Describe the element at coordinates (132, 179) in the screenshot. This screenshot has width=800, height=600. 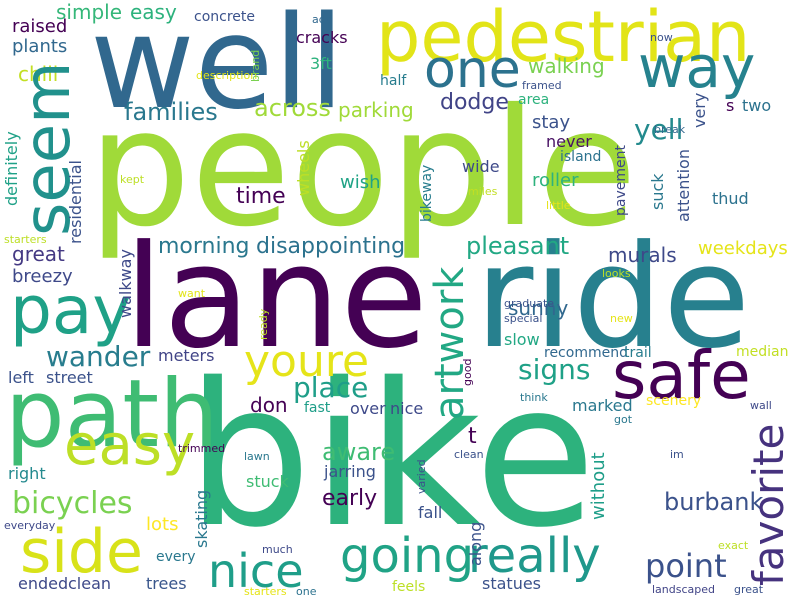
I see `word-cloud-word: kept` at that location.